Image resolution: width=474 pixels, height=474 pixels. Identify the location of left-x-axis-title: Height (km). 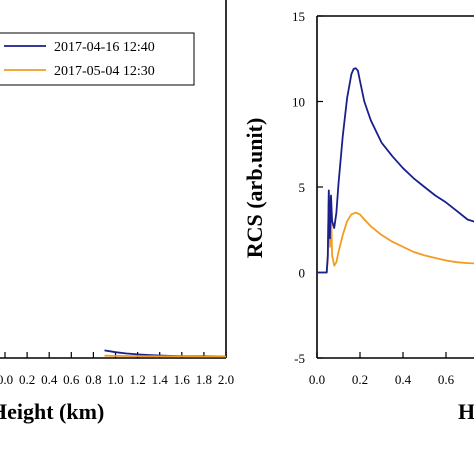
(52, 411).